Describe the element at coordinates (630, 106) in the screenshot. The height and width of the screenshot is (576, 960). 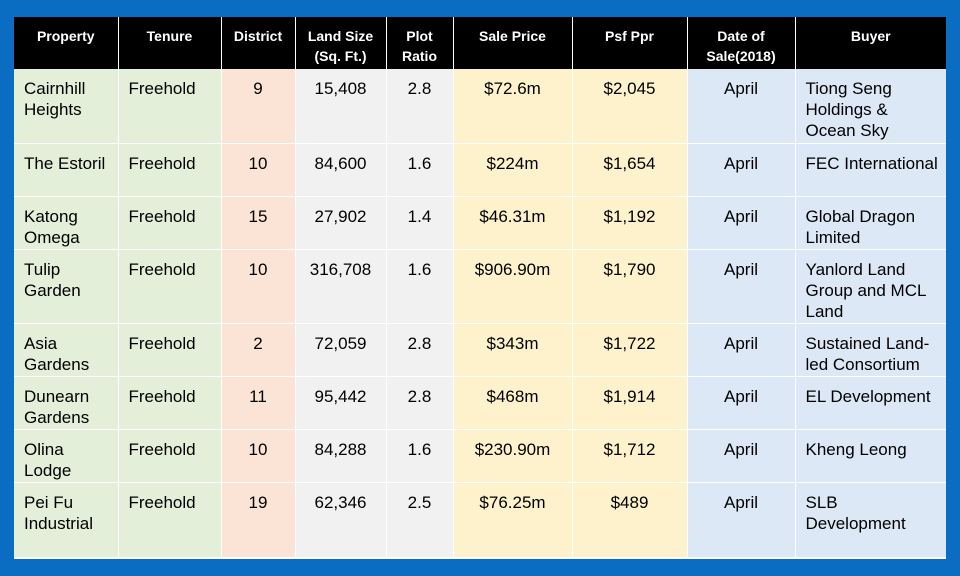
I see `cell-psf-ppr: $2,045` at that location.